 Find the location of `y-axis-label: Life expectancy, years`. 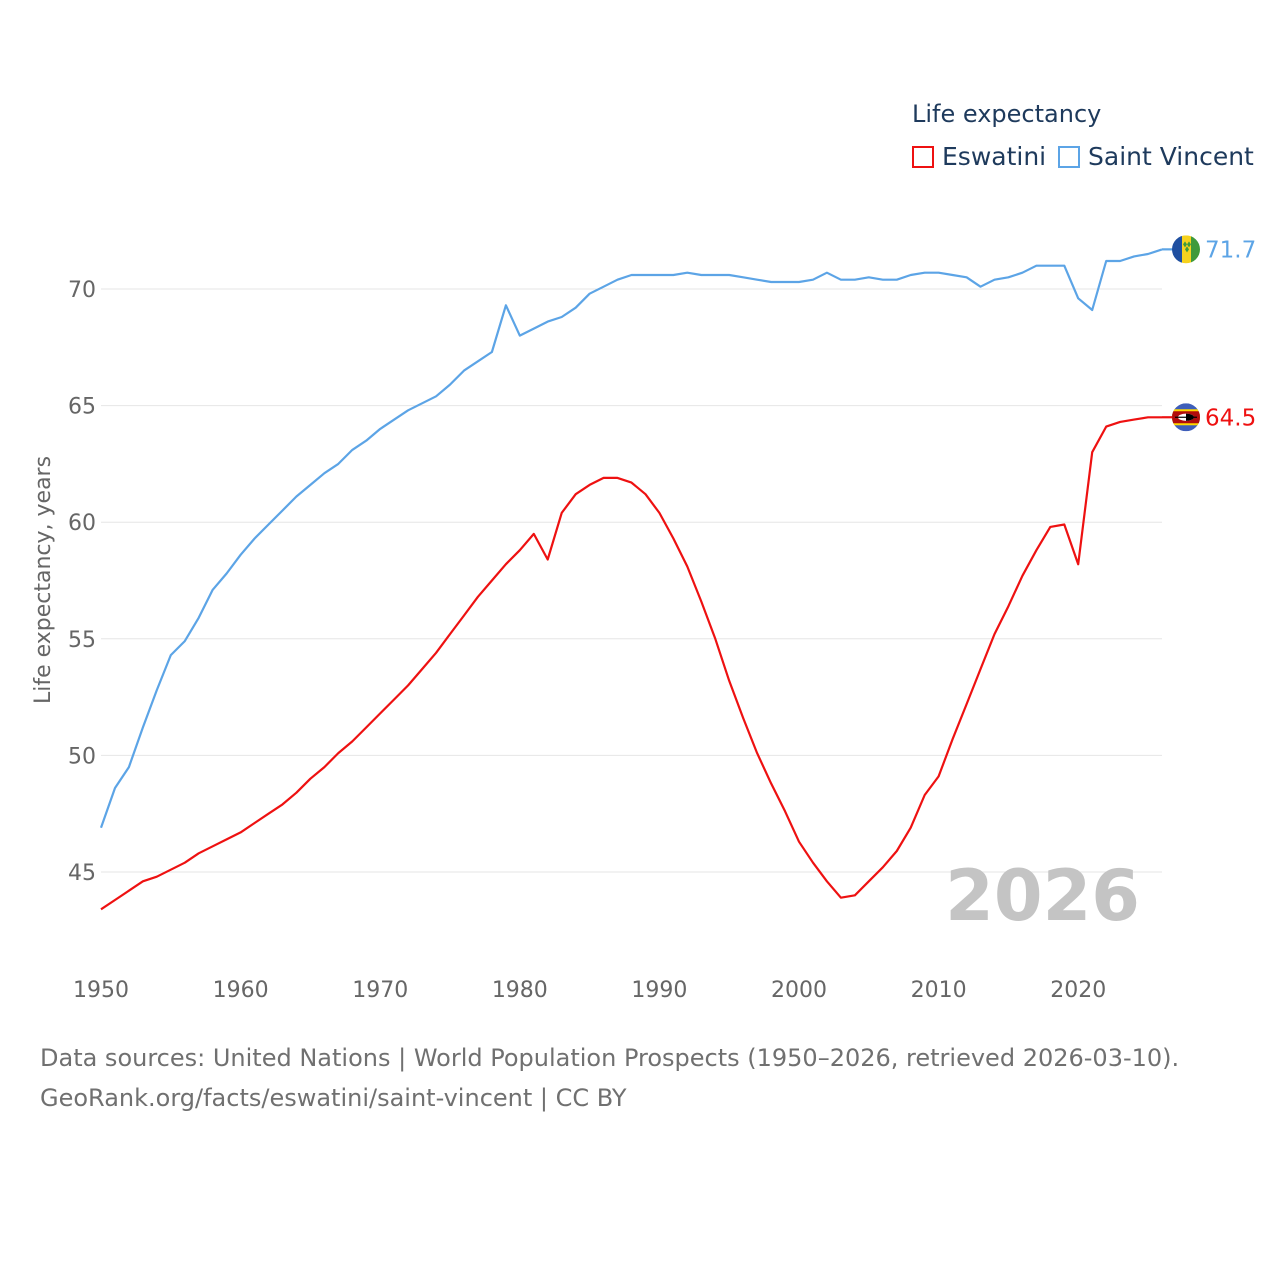

y-axis-label: Life expectancy, years is located at coordinates (43, 580).